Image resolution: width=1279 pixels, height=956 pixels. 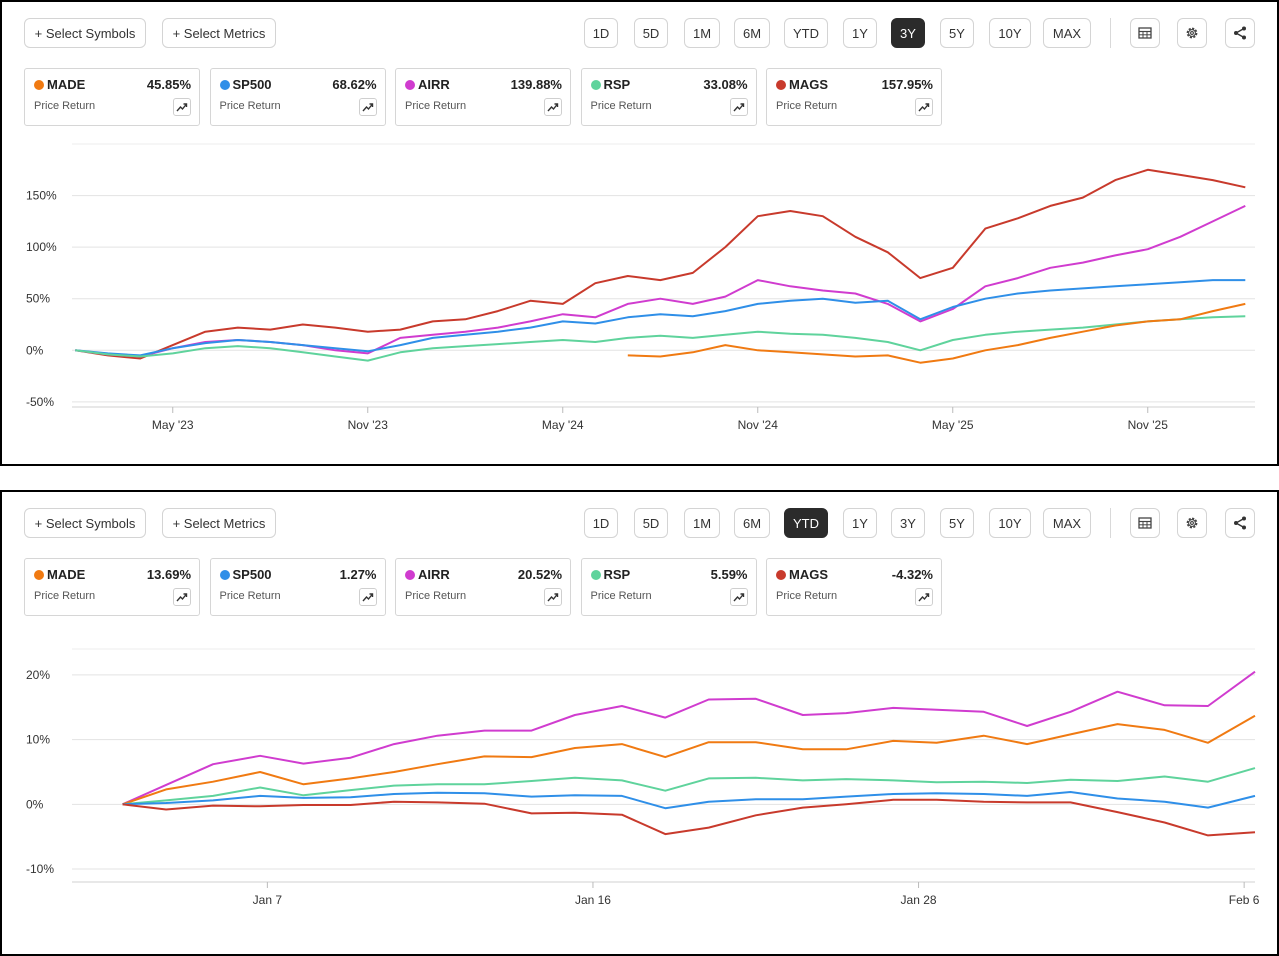 I want to click on symbol-card-rsp: RSP 33.08% Price Return, so click(x=668, y=97).